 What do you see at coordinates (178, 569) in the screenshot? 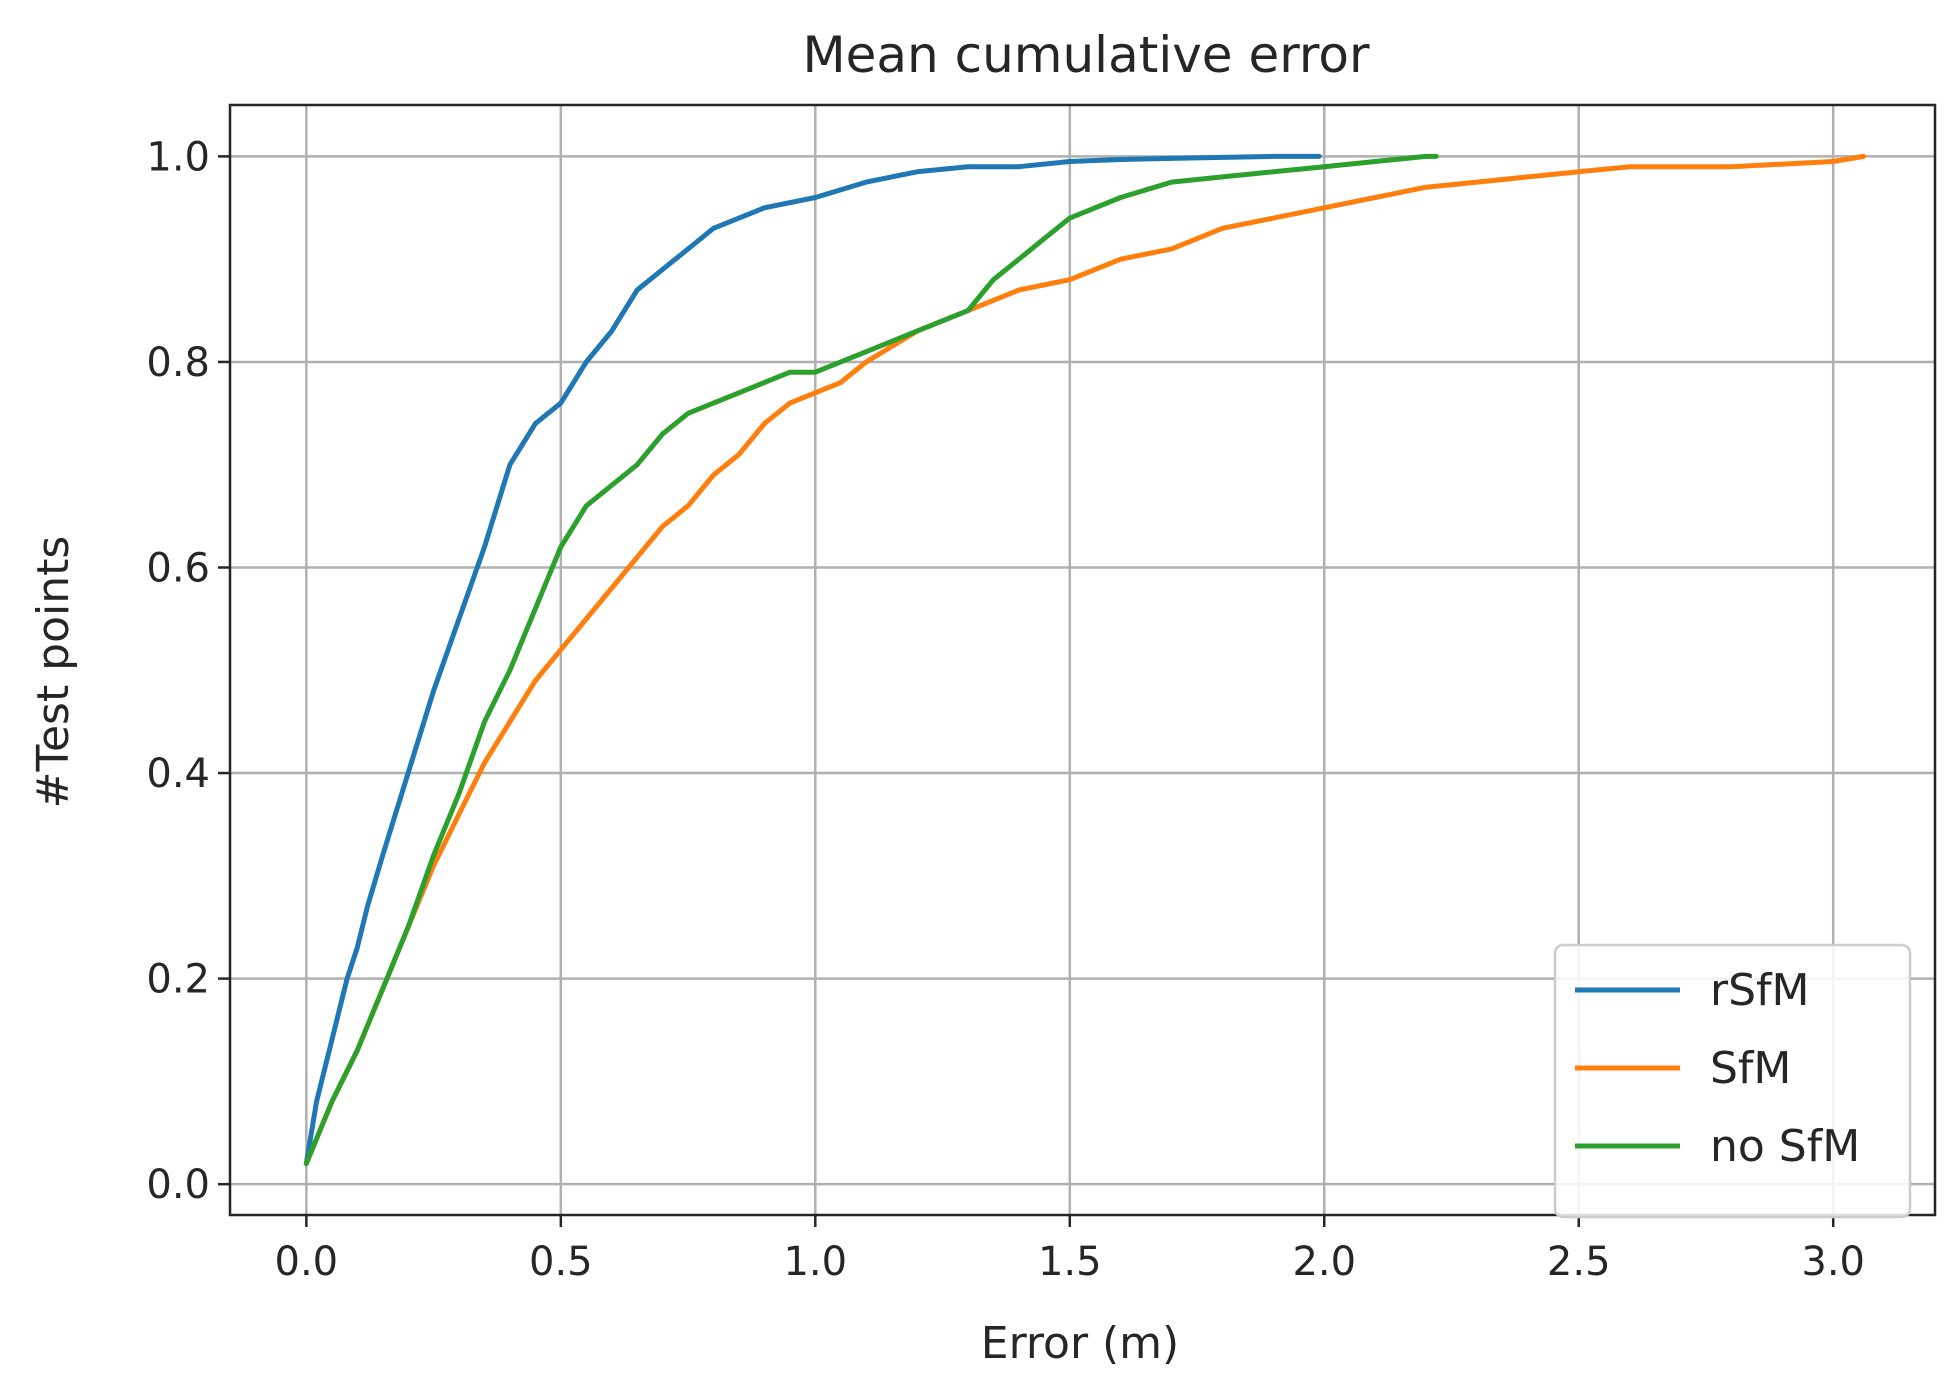
I see `y-tick-label: 0.6` at bounding box center [178, 569].